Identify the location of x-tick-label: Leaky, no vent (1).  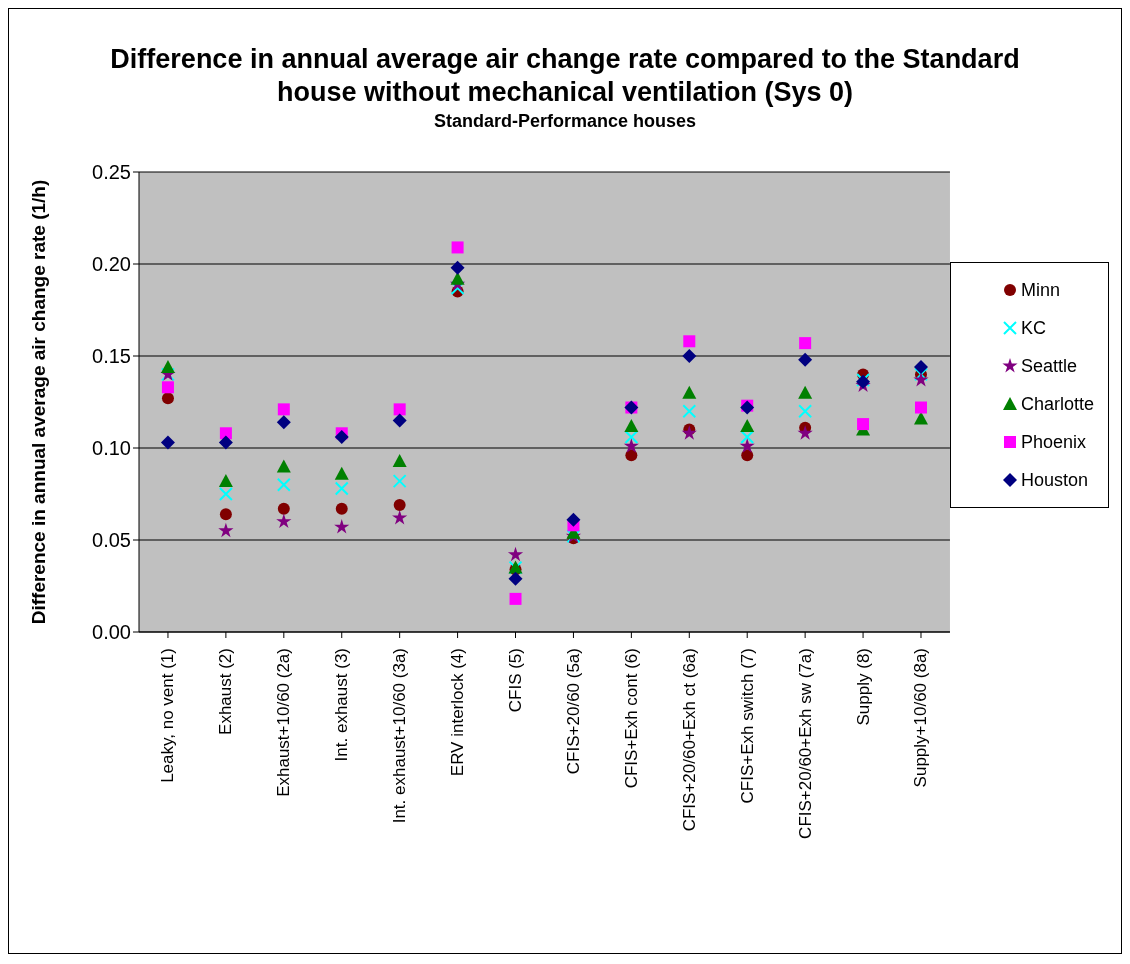
(168, 715).